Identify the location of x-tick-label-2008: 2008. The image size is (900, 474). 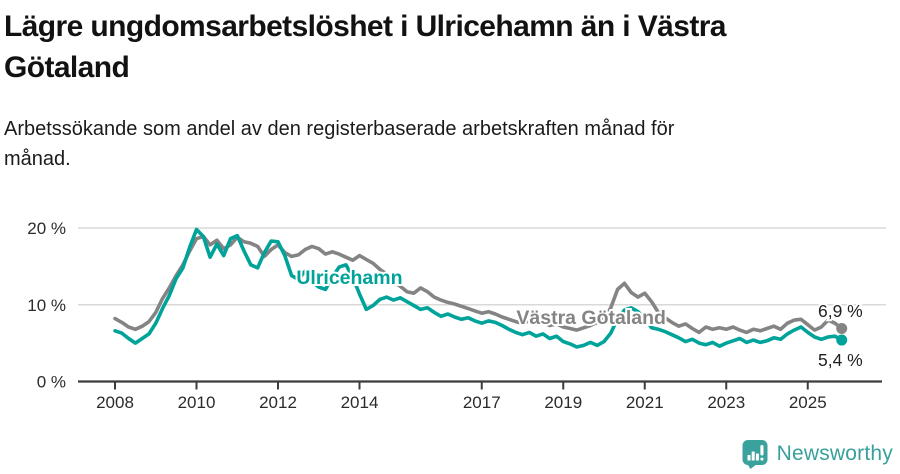
(115, 402).